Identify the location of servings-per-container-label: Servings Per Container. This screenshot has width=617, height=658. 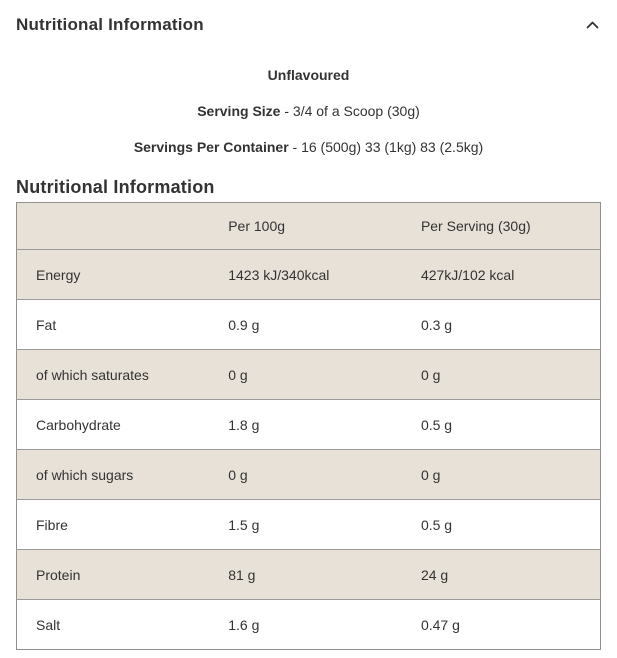
(211, 147).